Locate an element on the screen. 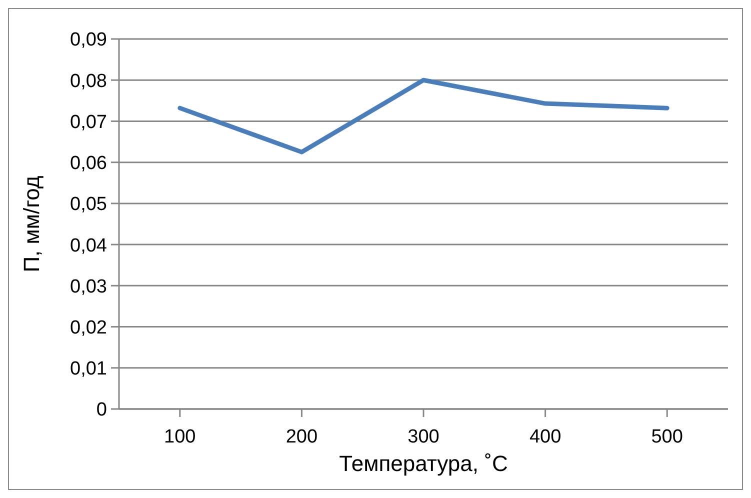 The image size is (751, 498). x-tick-label: 500 is located at coordinates (667, 437).